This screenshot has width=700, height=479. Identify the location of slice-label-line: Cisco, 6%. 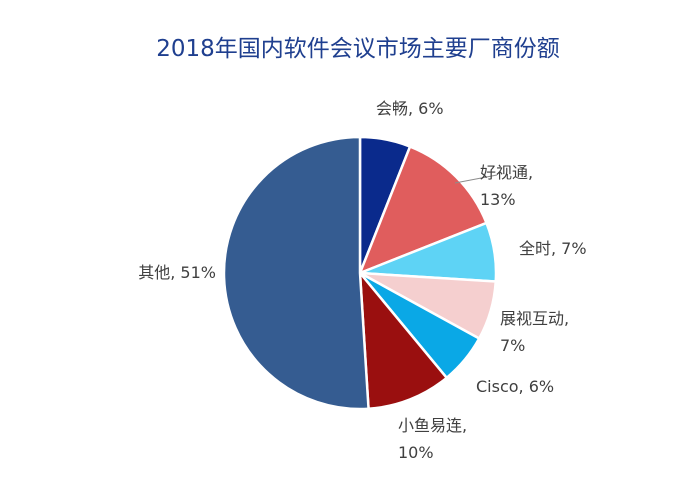
(515, 386).